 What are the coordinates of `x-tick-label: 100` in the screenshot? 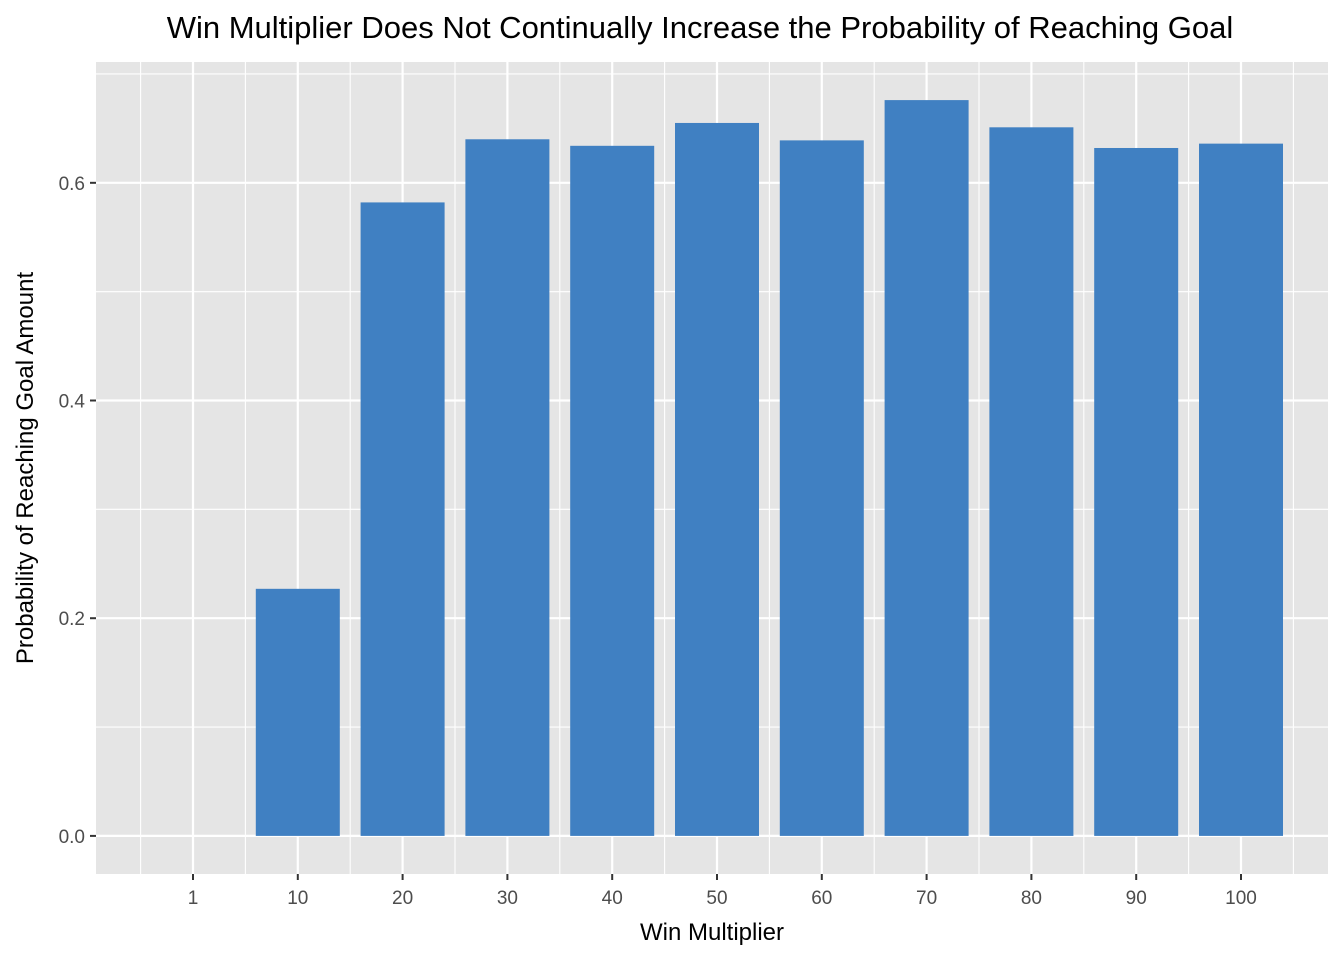 It's located at (1241, 898).